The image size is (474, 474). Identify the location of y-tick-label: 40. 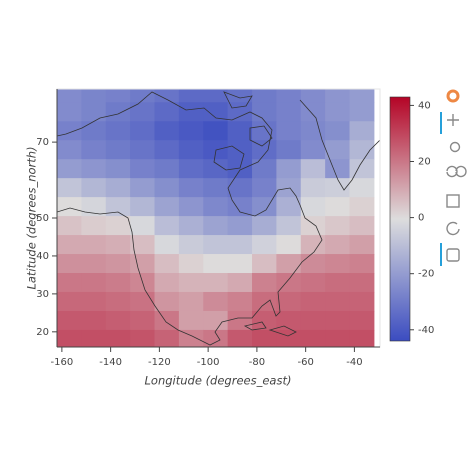
(42, 256).